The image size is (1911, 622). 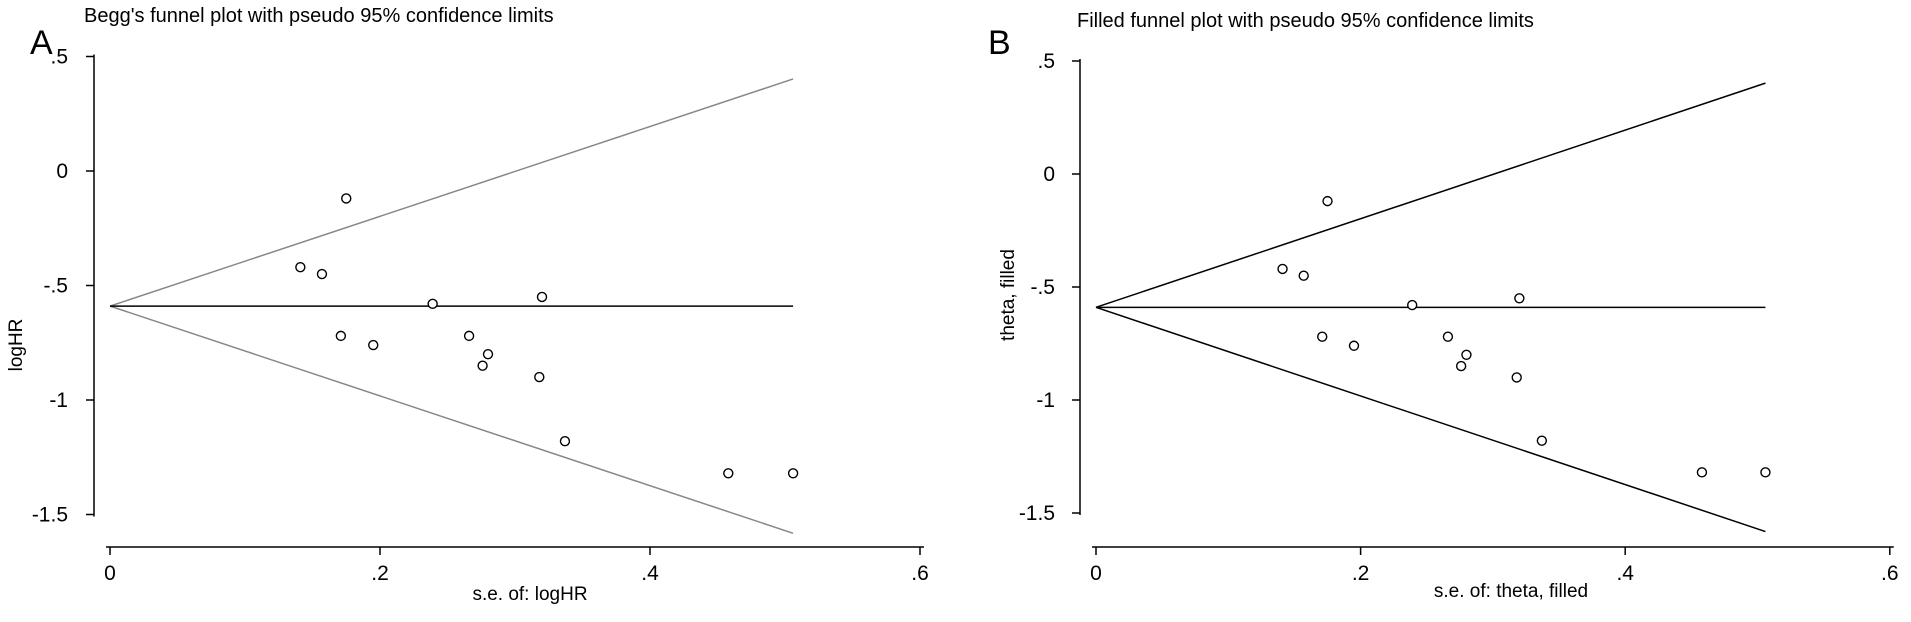 I want to click on x-axis-label: s.e. of: theta, filled, so click(x=1511, y=591).